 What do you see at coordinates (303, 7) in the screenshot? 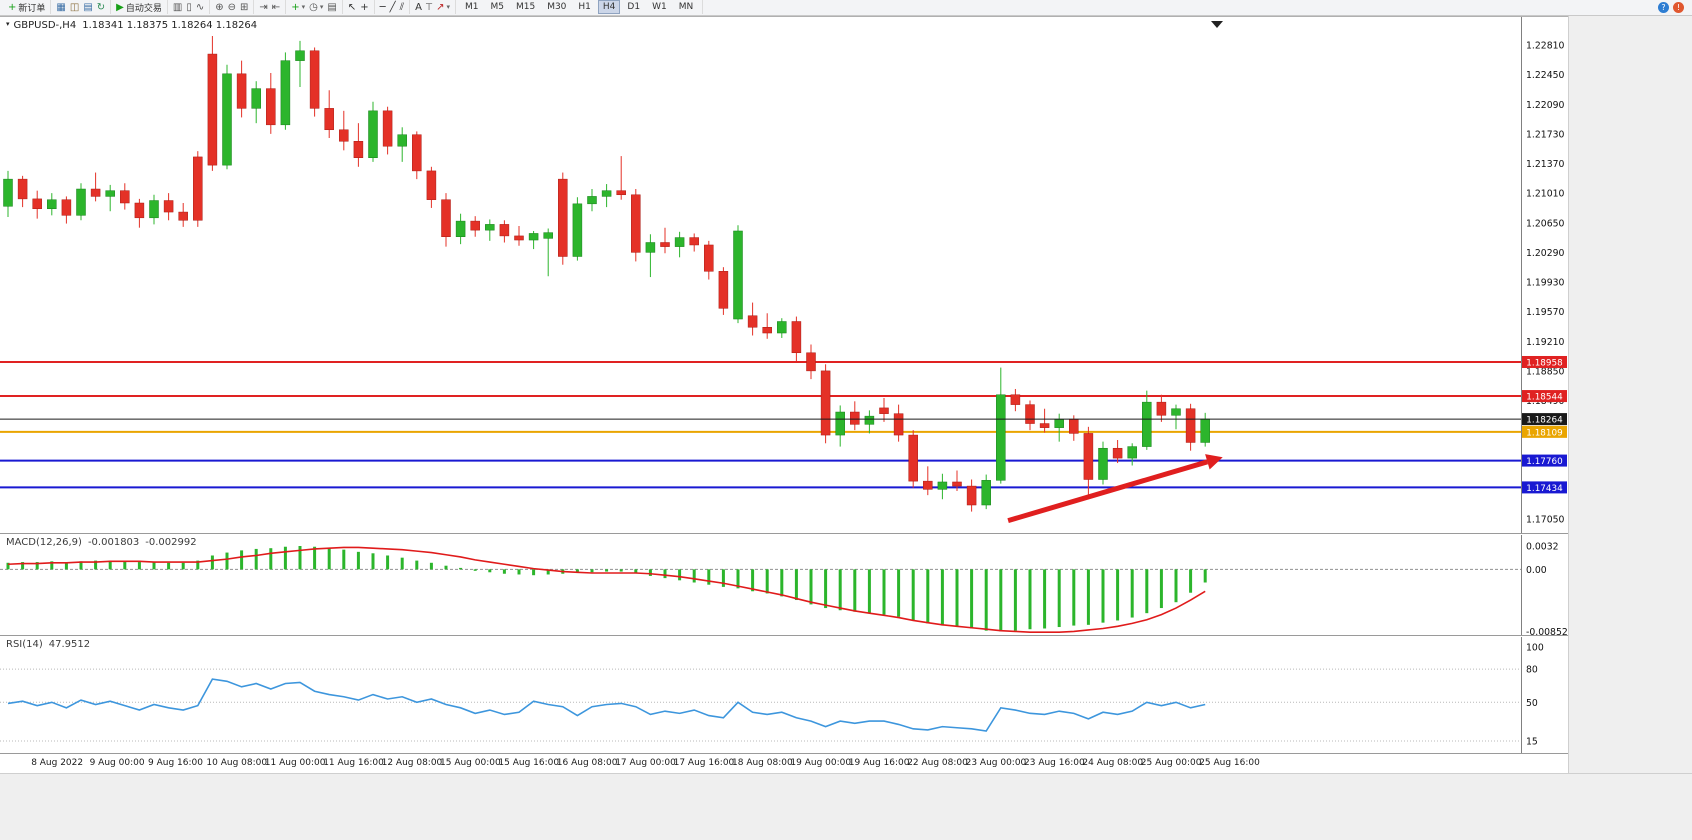
I see `indicators-caret-icon: ▾` at bounding box center [303, 7].